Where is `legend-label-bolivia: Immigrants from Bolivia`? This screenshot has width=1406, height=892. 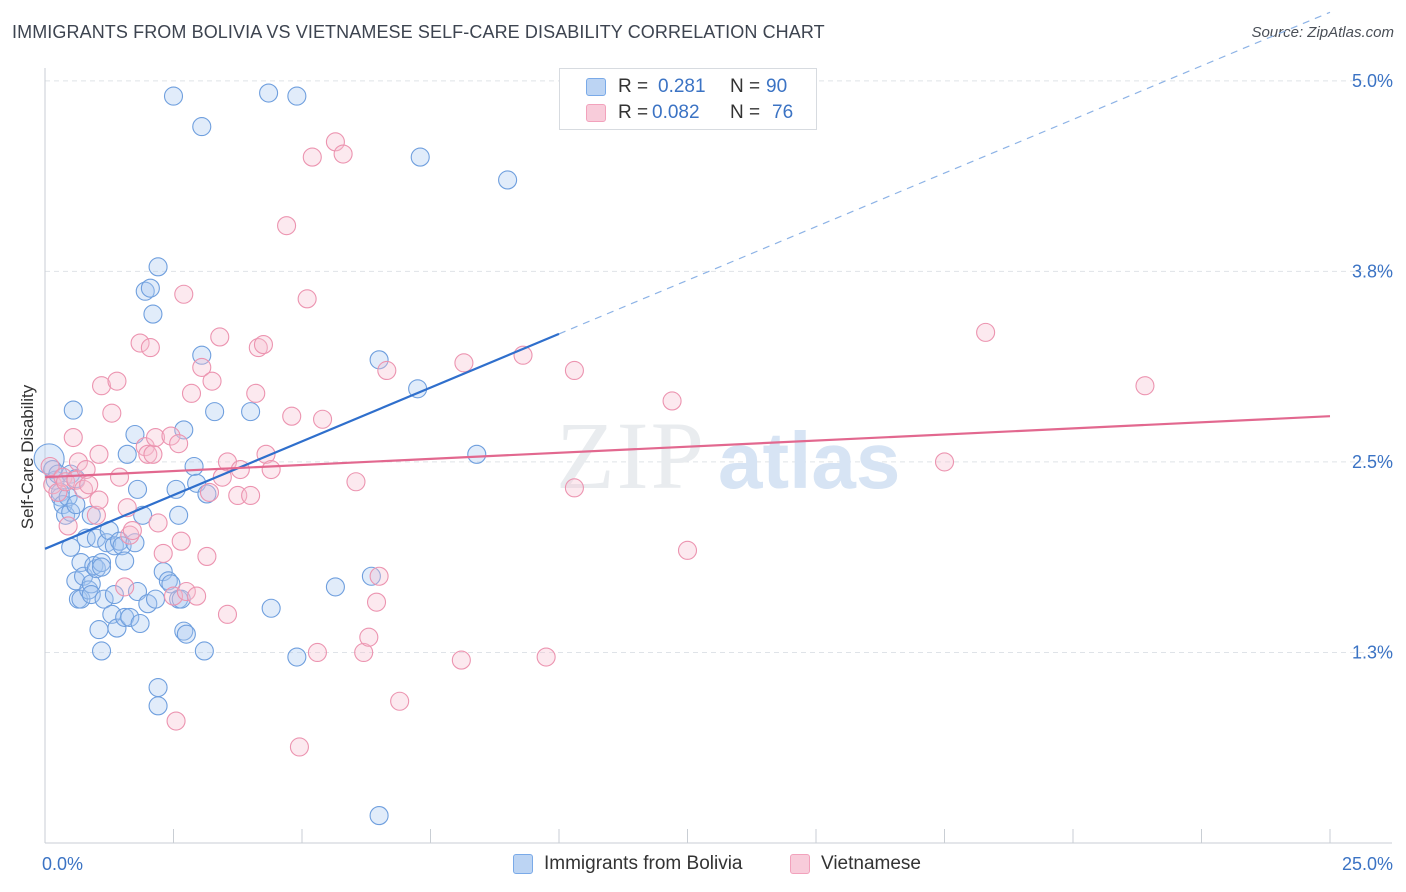 legend-label-bolivia: Immigrants from Bolivia is located at coordinates (643, 863).